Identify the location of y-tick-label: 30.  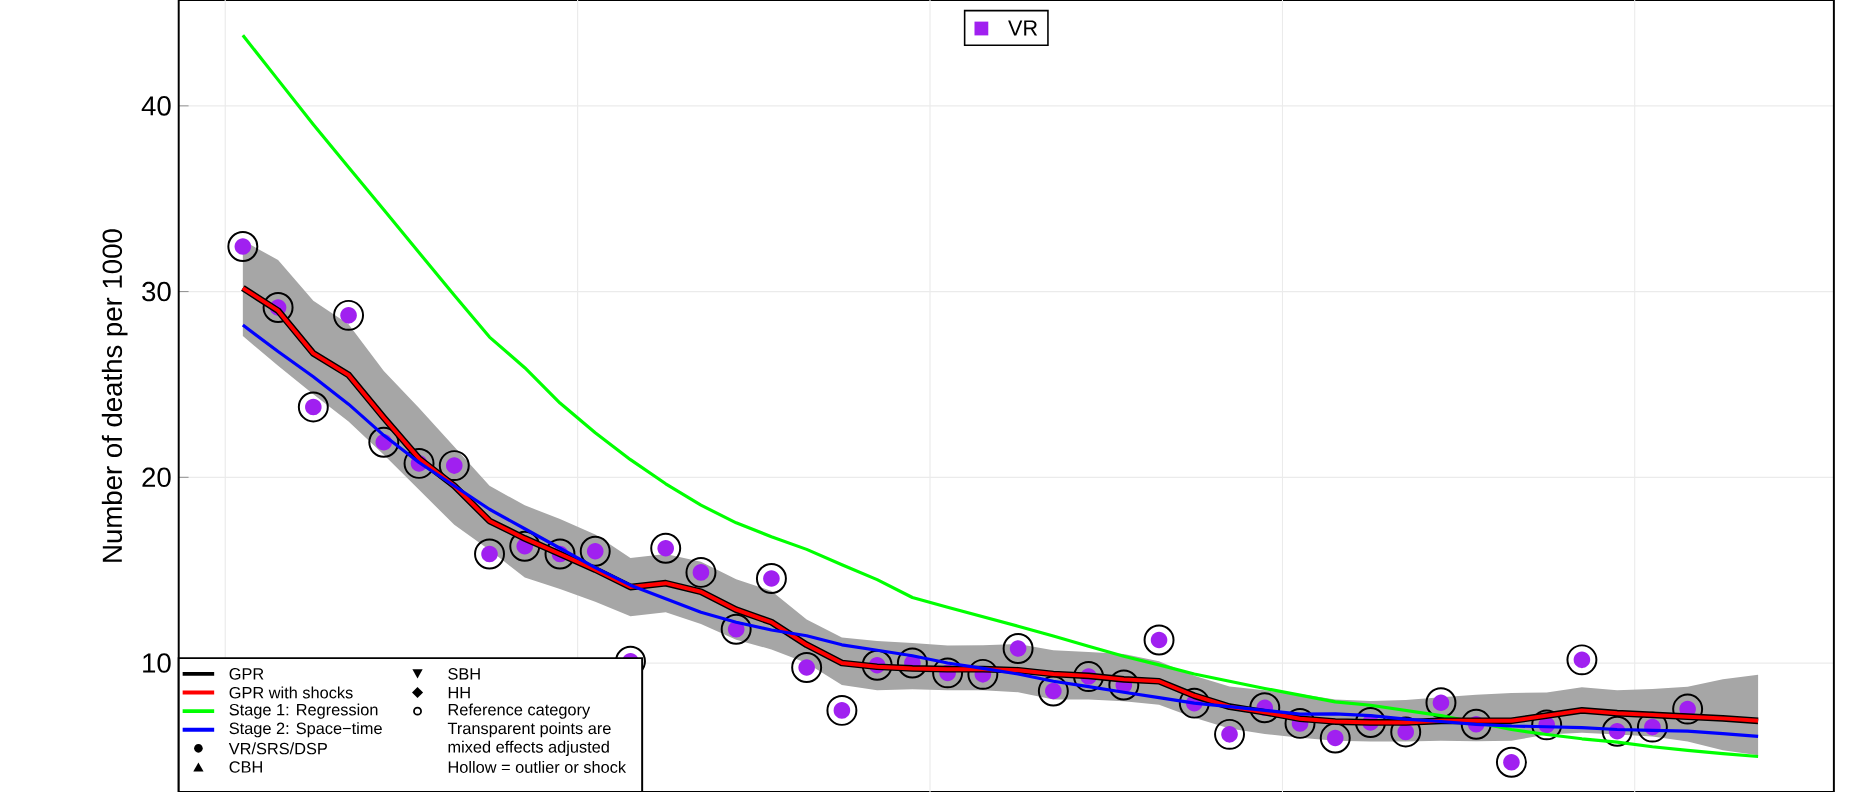
(156, 291).